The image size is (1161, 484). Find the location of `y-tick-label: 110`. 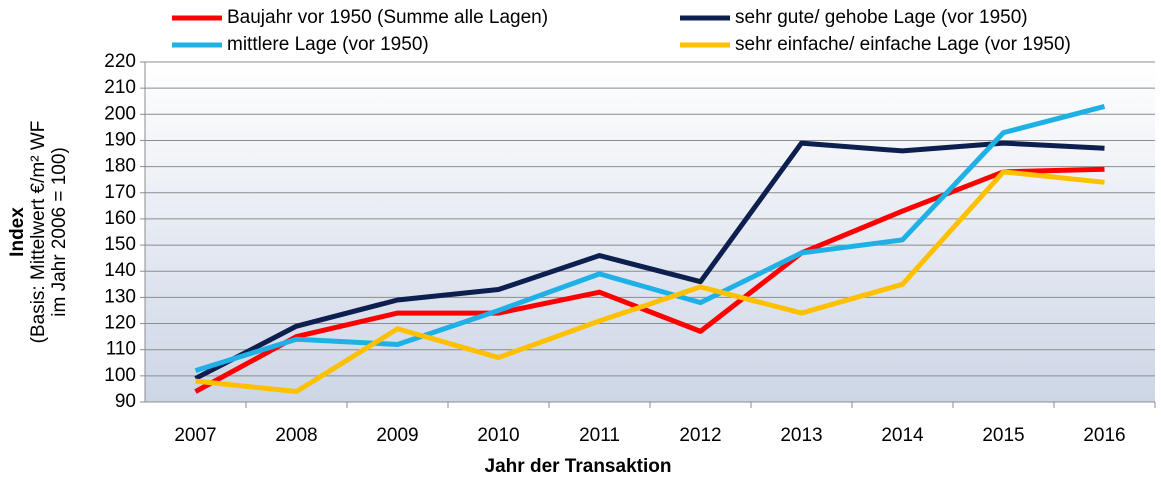

y-tick-label: 110 is located at coordinates (121, 349).